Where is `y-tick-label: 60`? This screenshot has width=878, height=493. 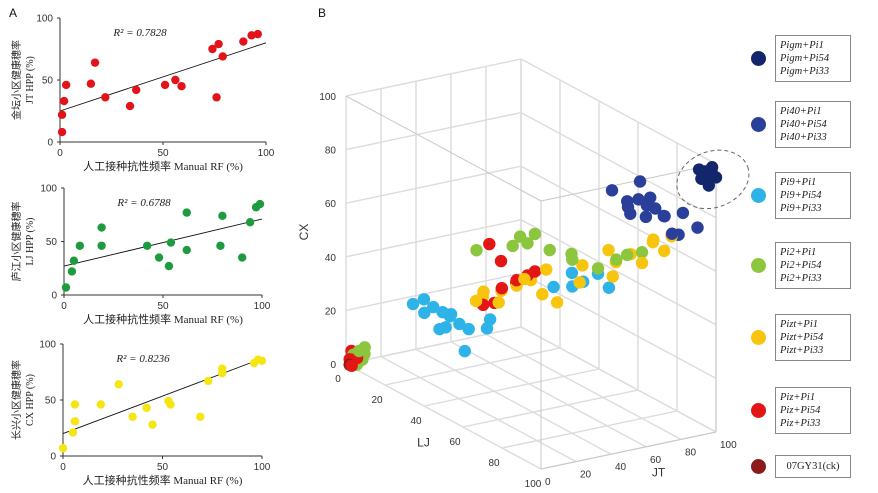
y-tick-label: 60 is located at coordinates (656, 460).